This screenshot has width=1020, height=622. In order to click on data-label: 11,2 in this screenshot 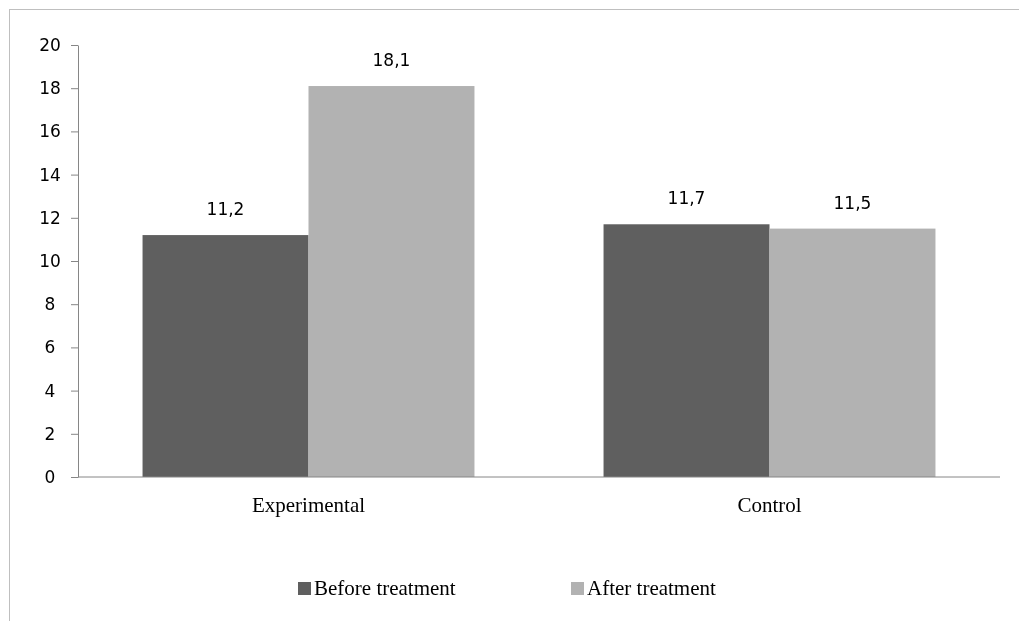, I will do `click(225, 209)`.